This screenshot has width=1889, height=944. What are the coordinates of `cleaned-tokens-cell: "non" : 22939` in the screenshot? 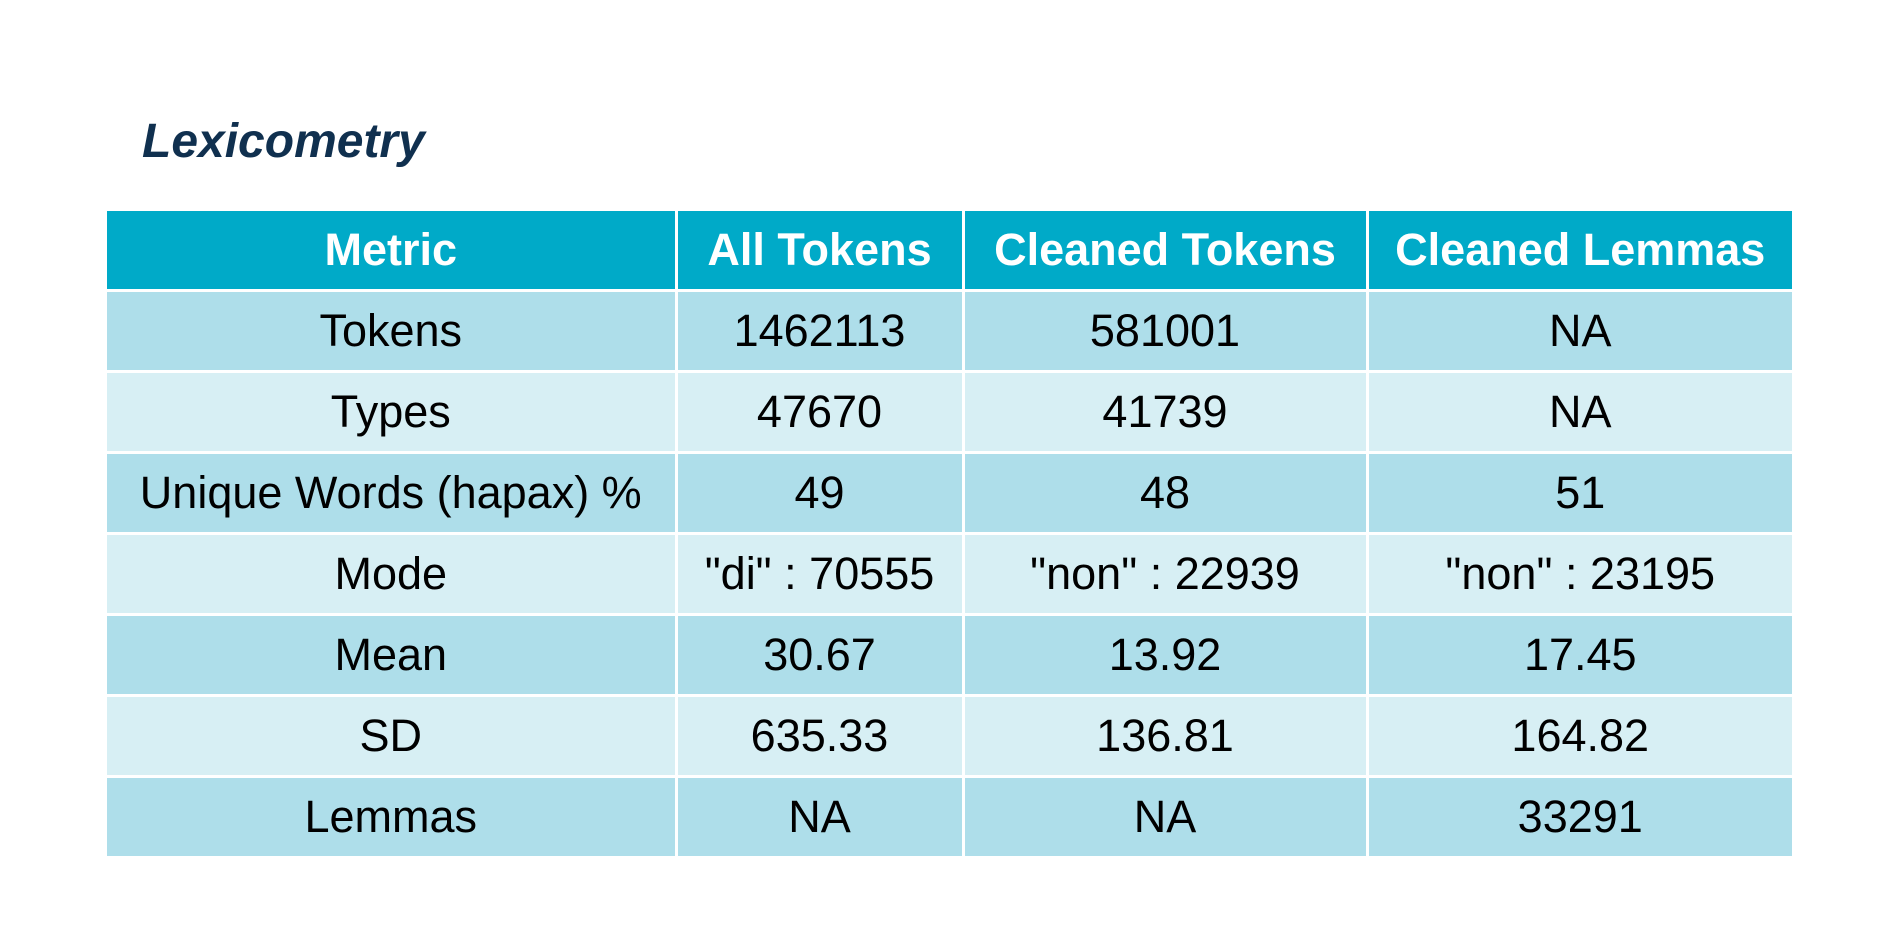 It's located at (1165, 574).